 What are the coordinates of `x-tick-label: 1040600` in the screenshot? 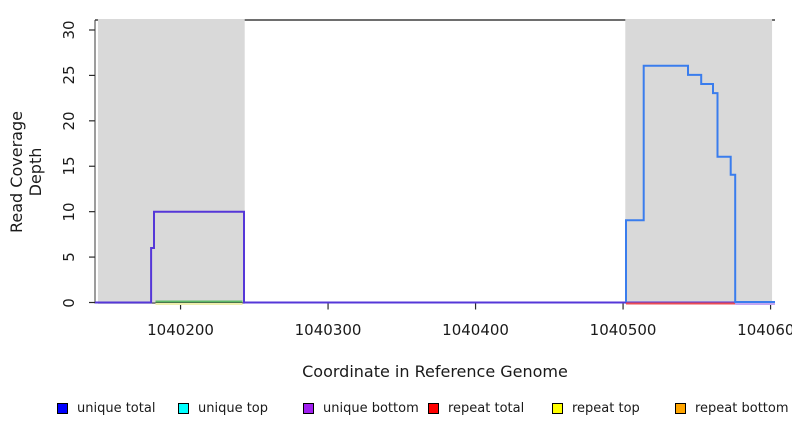 It's located at (764, 330).